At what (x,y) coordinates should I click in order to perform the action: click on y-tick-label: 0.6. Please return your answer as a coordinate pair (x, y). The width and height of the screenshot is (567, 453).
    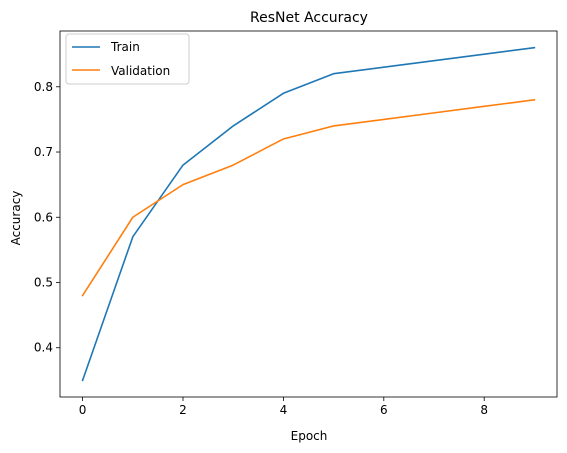
    Looking at the image, I should click on (43, 217).